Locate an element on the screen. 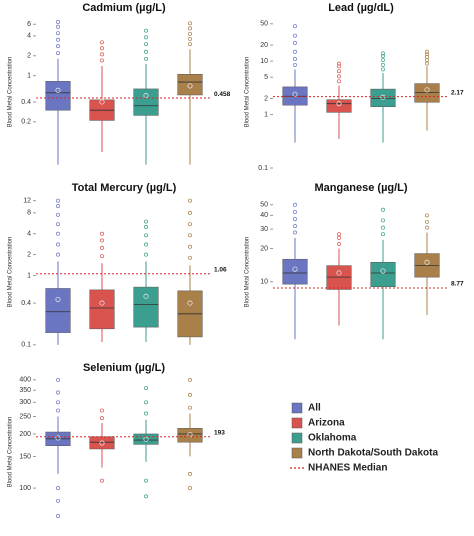 The image size is (474, 536). chart-title: Manganese (µg/L) is located at coordinates (360, 188).